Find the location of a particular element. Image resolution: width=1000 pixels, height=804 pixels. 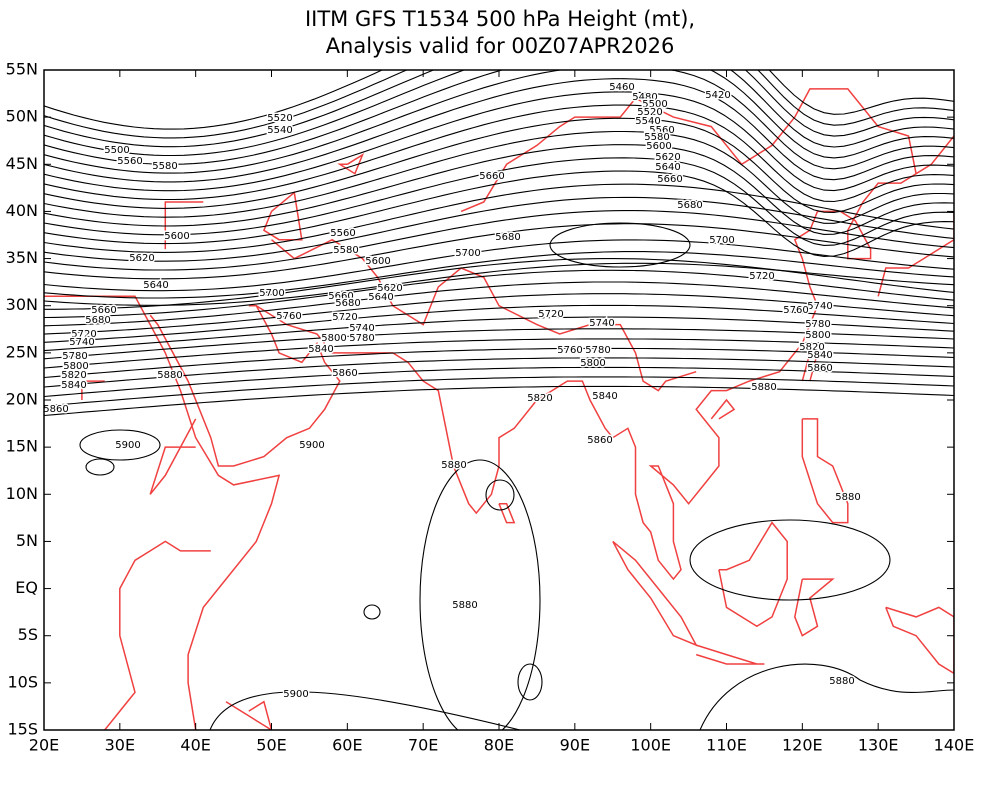

contour-label: 5520 is located at coordinates (649, 112).